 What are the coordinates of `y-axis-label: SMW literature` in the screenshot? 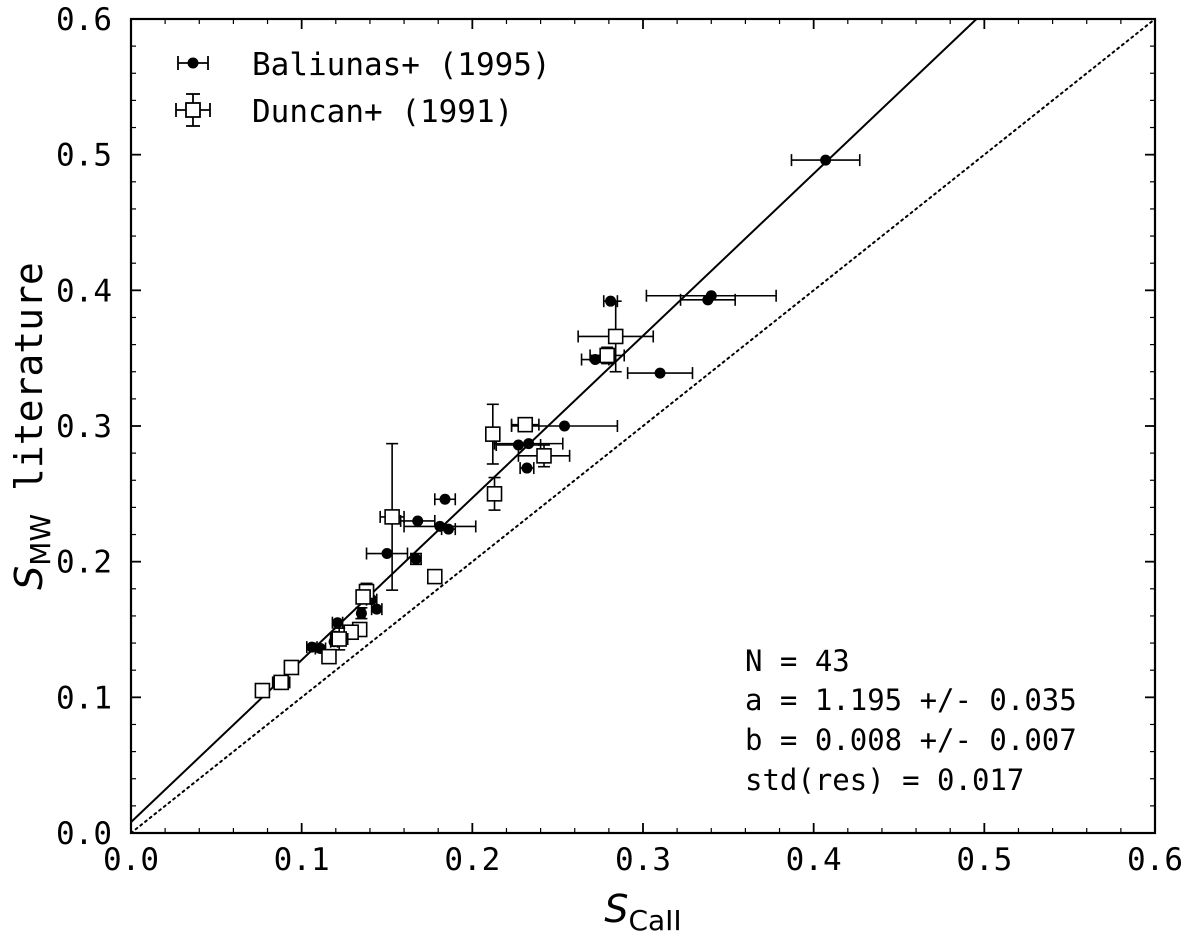 It's located at (32, 426).